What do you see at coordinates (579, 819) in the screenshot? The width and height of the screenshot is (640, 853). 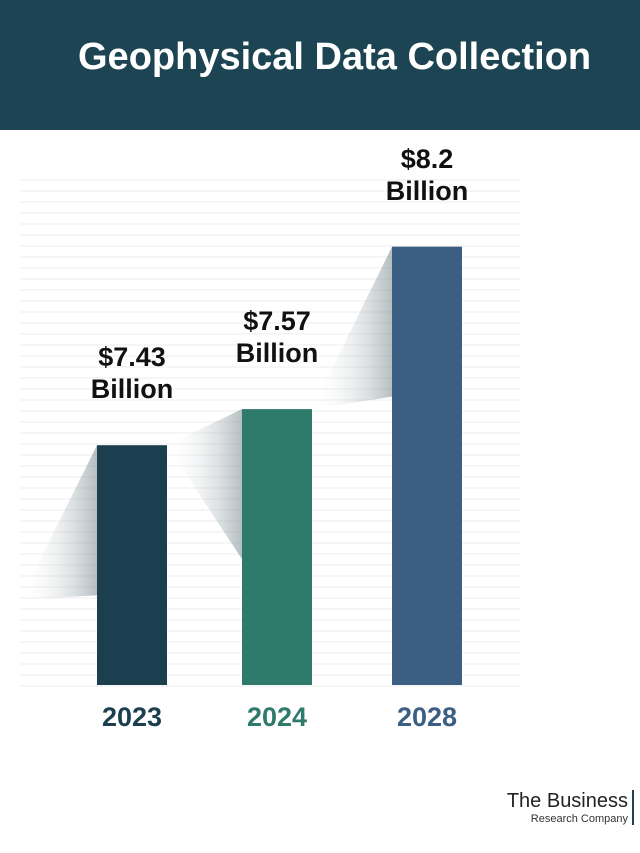 I see `logo-line: Research Company` at bounding box center [579, 819].